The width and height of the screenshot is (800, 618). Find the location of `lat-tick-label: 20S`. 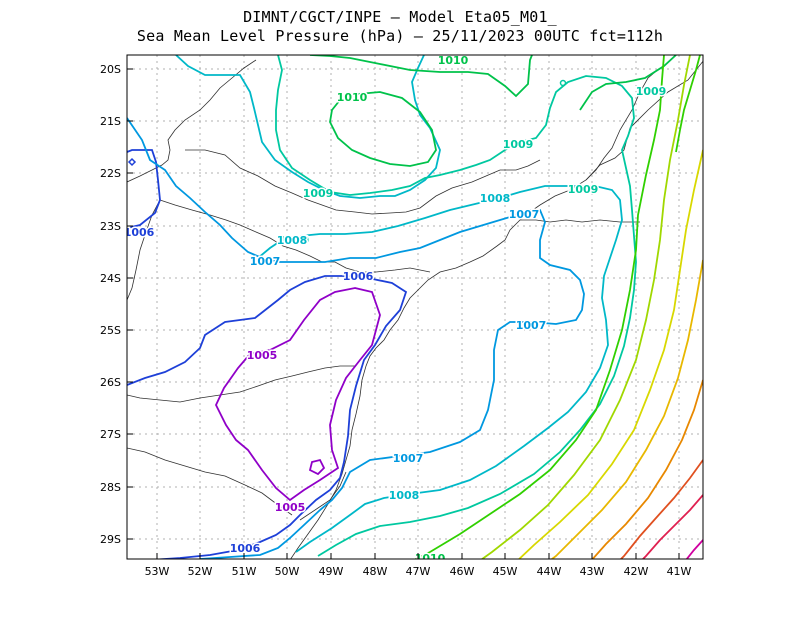

lat-tick-label: 20S is located at coordinates (110, 69).